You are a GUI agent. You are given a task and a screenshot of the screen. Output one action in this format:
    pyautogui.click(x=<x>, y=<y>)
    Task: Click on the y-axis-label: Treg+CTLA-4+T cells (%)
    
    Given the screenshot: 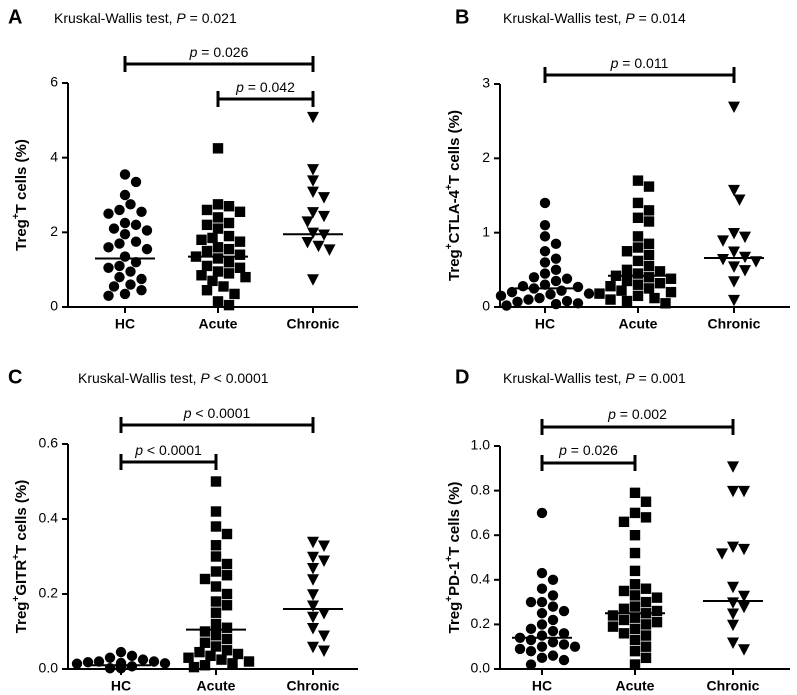 What is the action you would take?
    pyautogui.click(x=453, y=195)
    